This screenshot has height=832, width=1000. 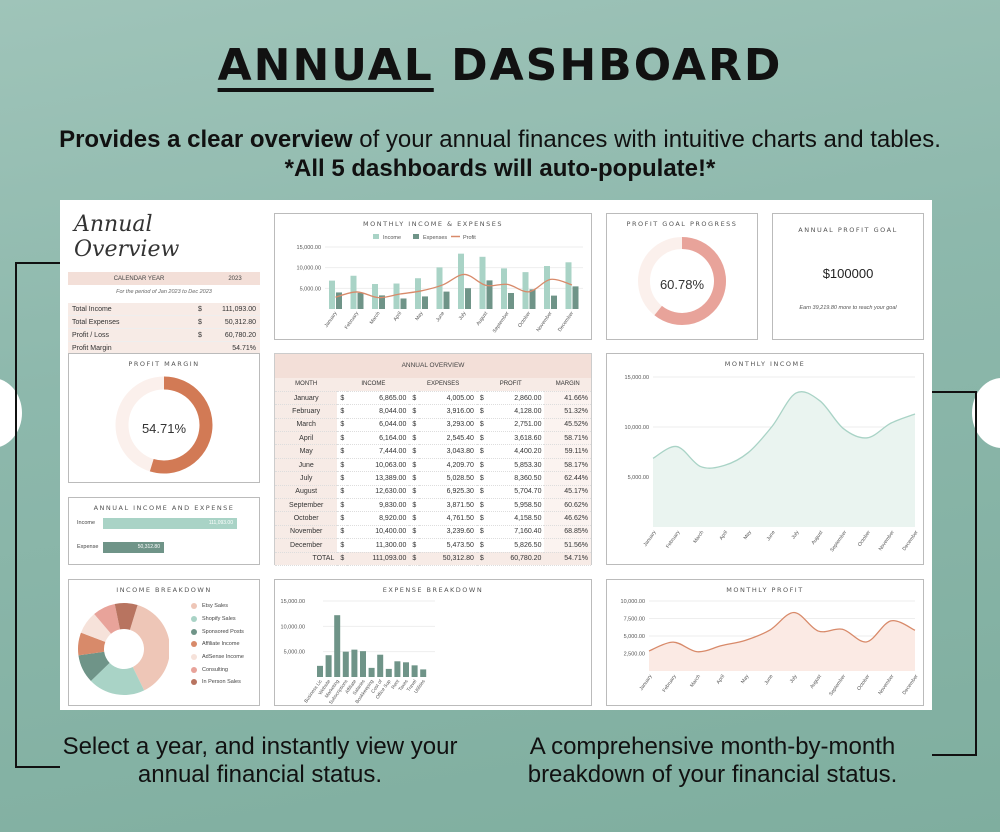 I want to click on table-row: January $6,865.00 $4,005.00 $2,860.00 41.66%, so click(x=433, y=398).